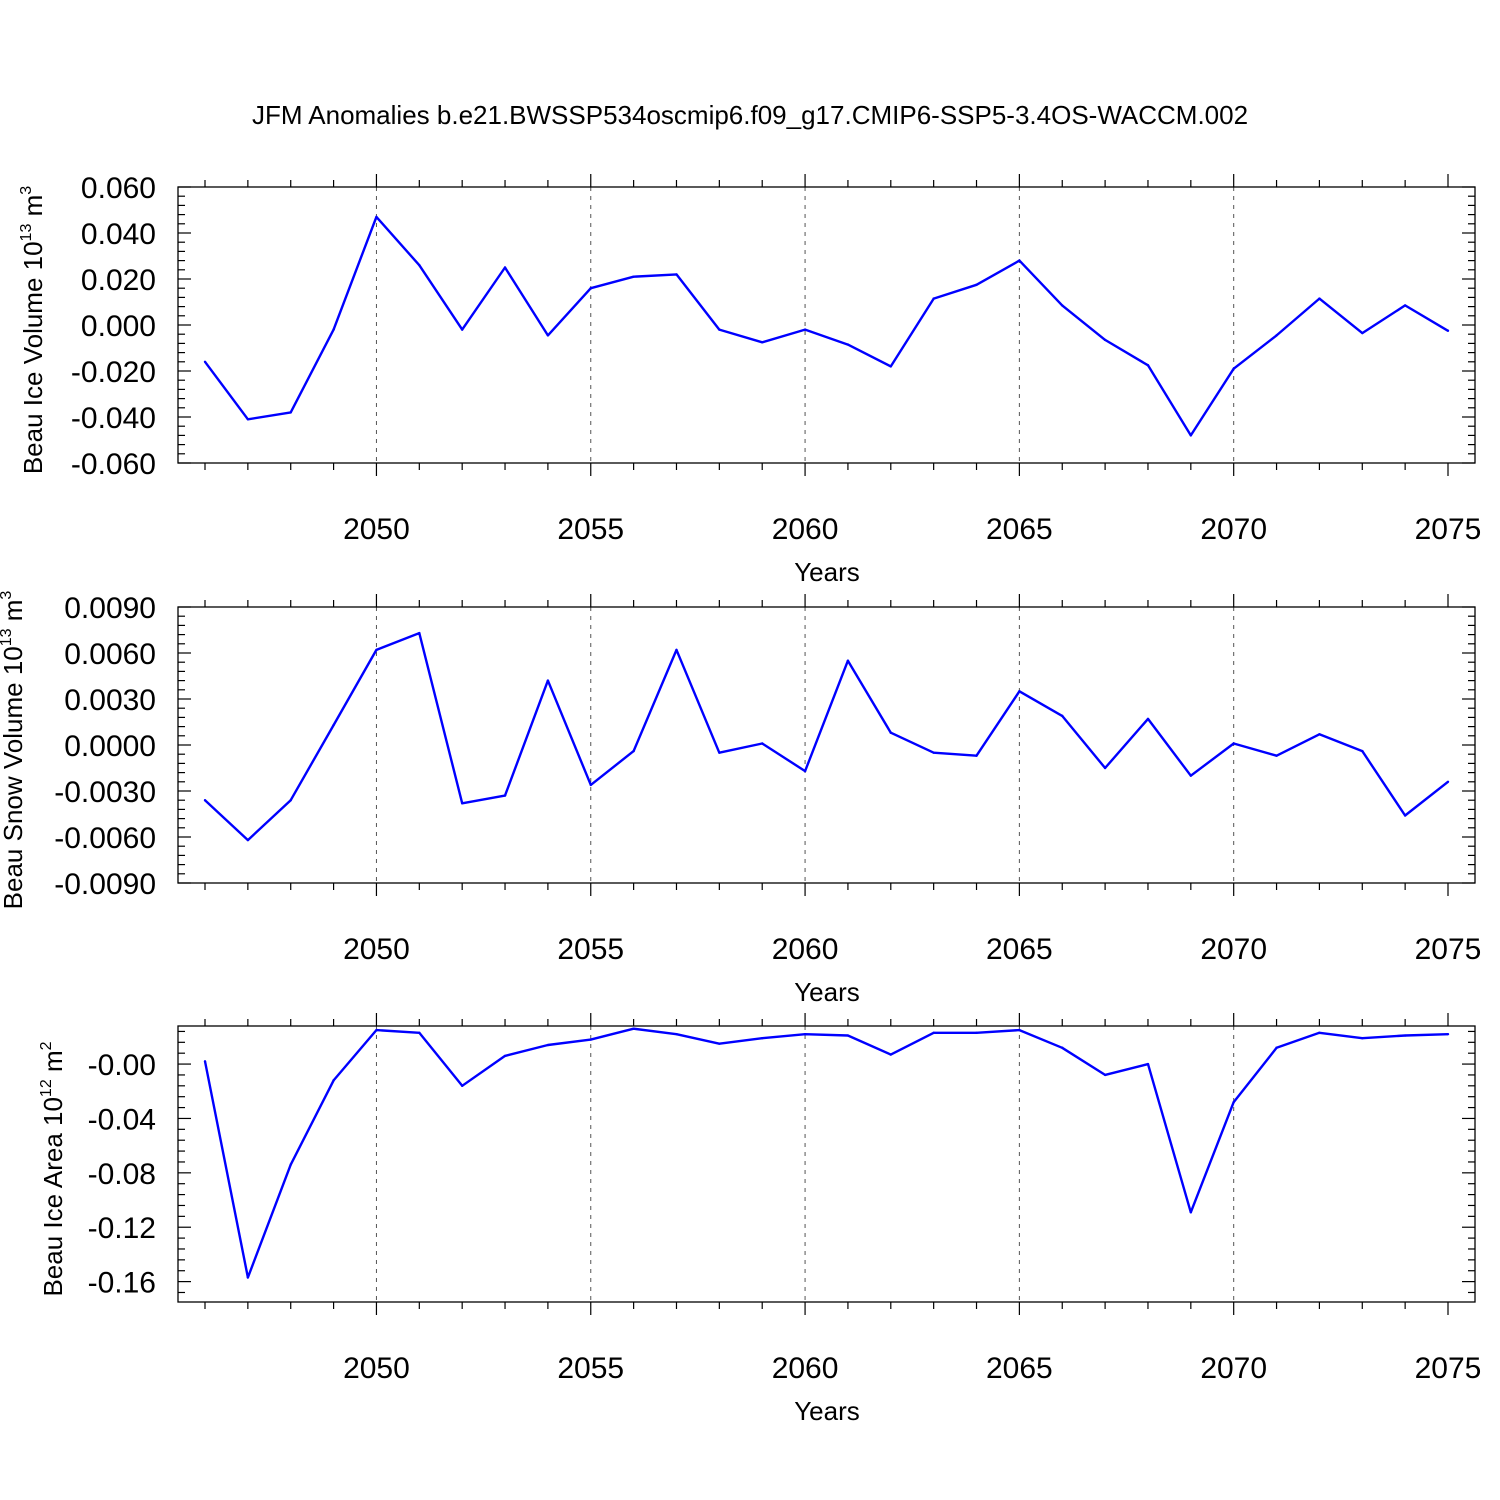  What do you see at coordinates (14, 777) in the screenshot?
I see `y-axis-label-text: Beau Snow Volume 10` at bounding box center [14, 777].